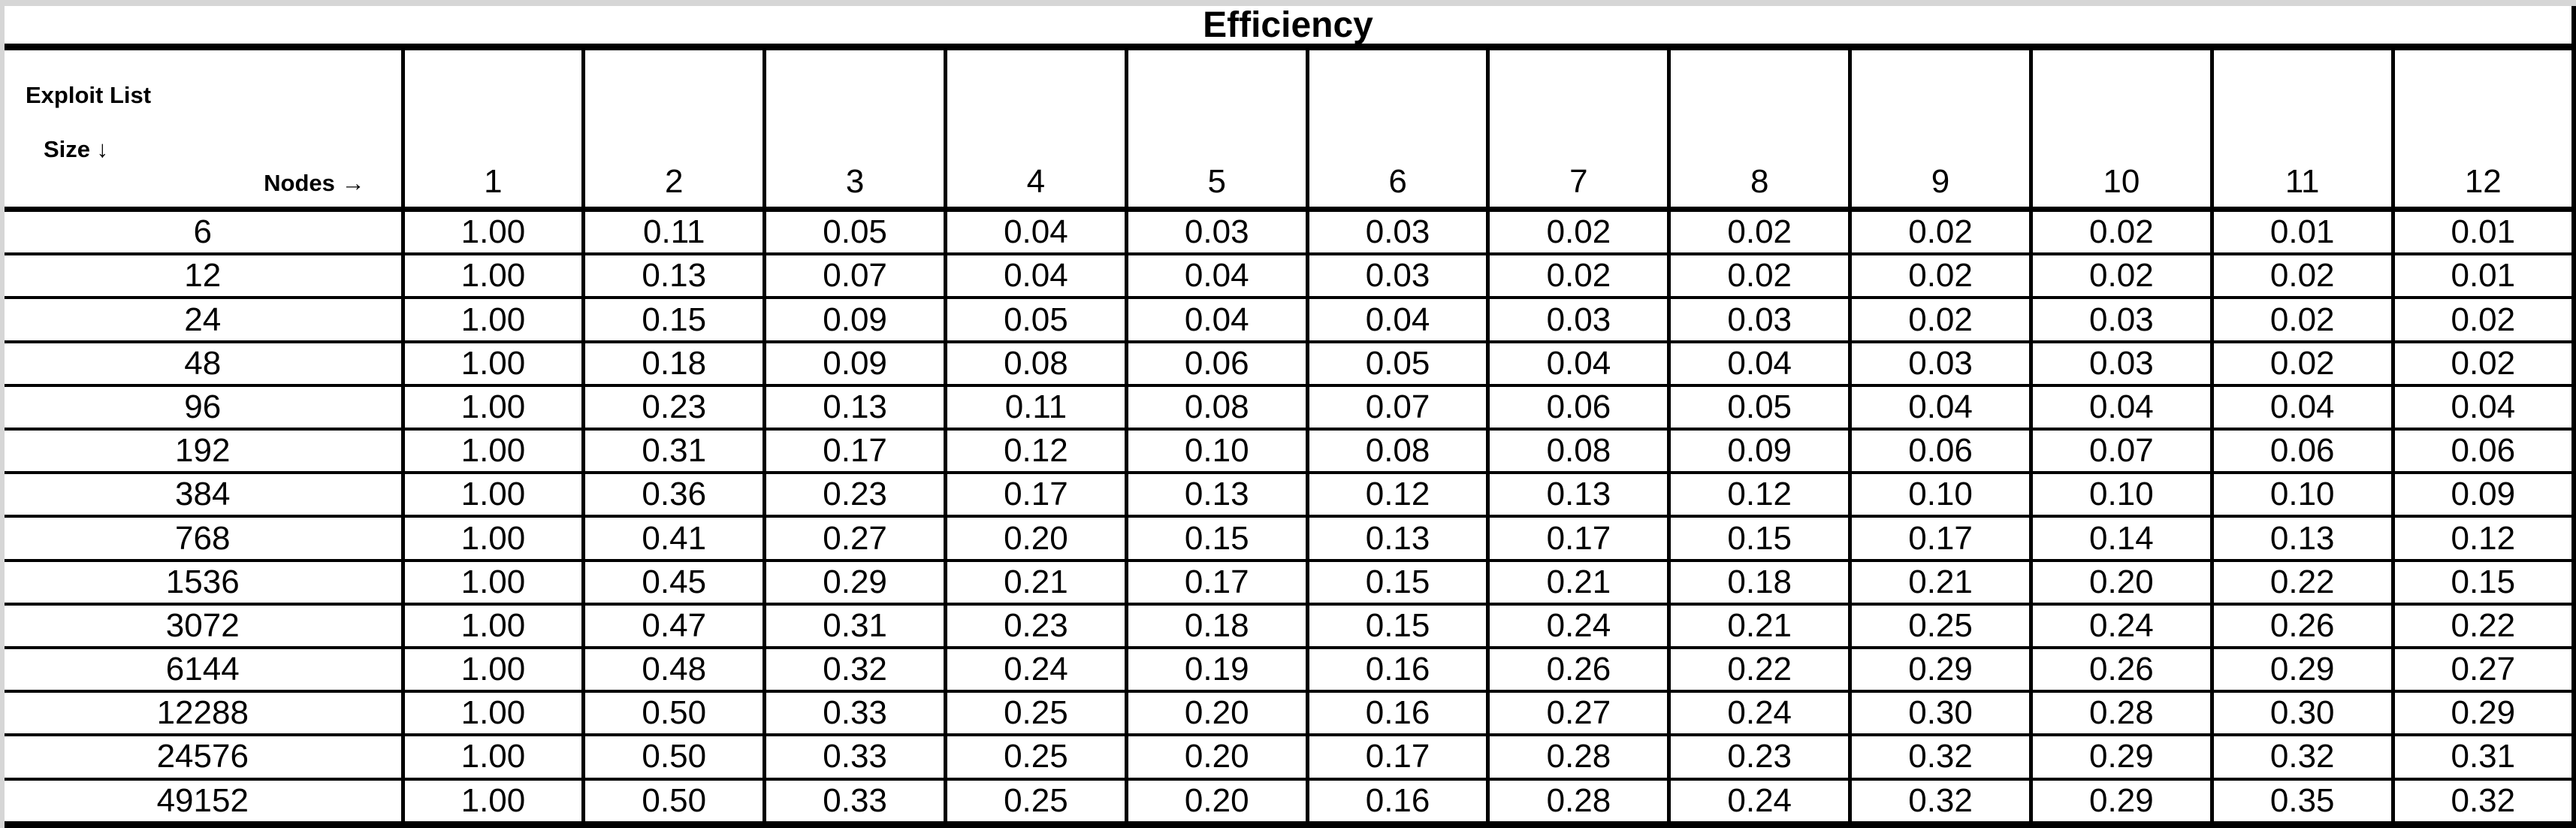  Describe the element at coordinates (1216, 669) in the screenshot. I see `table-cell: 0.19` at that location.